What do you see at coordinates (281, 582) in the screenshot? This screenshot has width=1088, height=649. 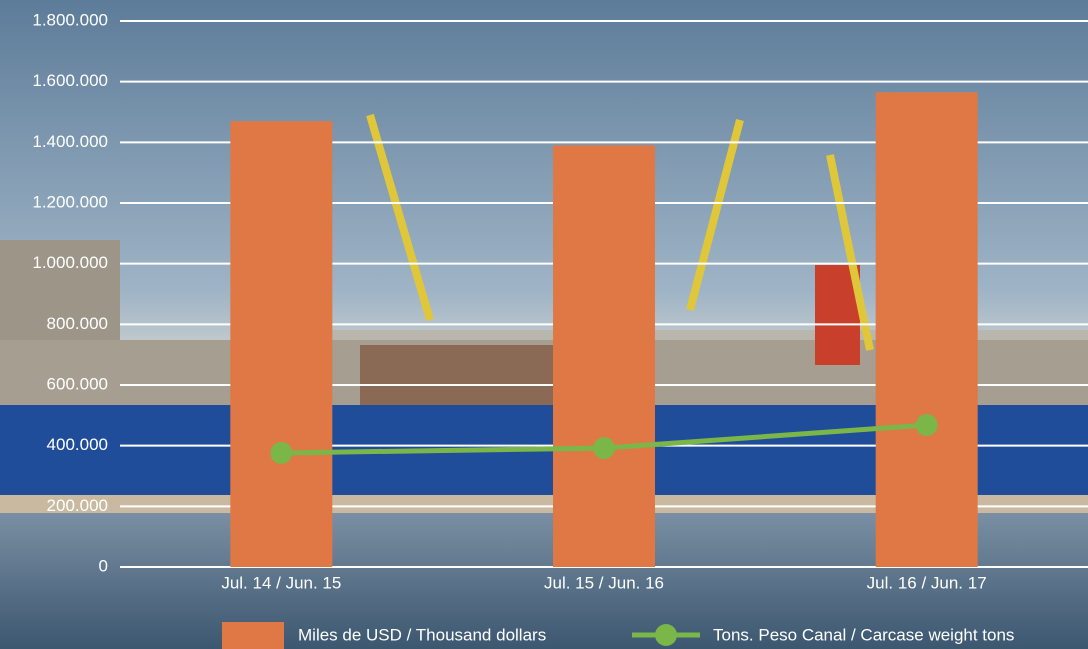 I see `x-tick-label: Jul. 14 / Jun. 15` at bounding box center [281, 582].